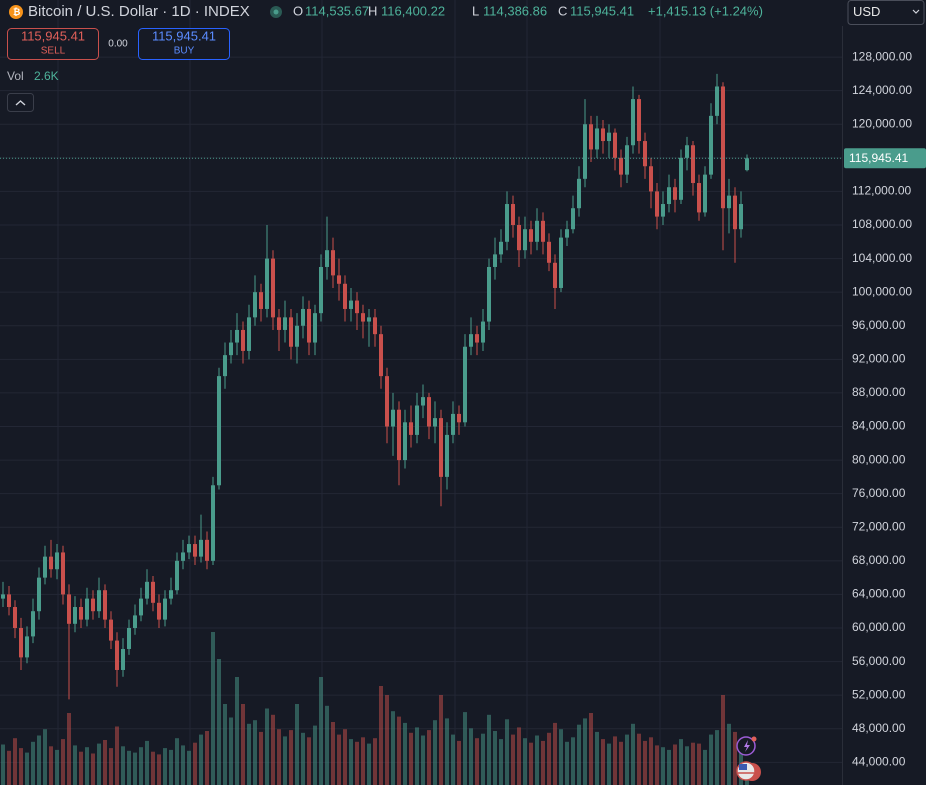 The width and height of the screenshot is (926, 785). Describe the element at coordinates (20, 102) in the screenshot. I see `collapse-button` at that location.